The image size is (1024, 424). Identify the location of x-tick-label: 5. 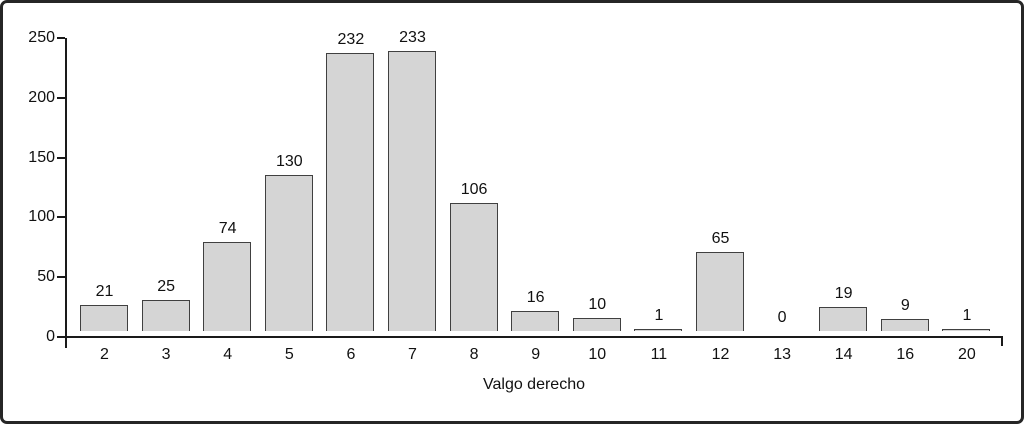
(289, 354).